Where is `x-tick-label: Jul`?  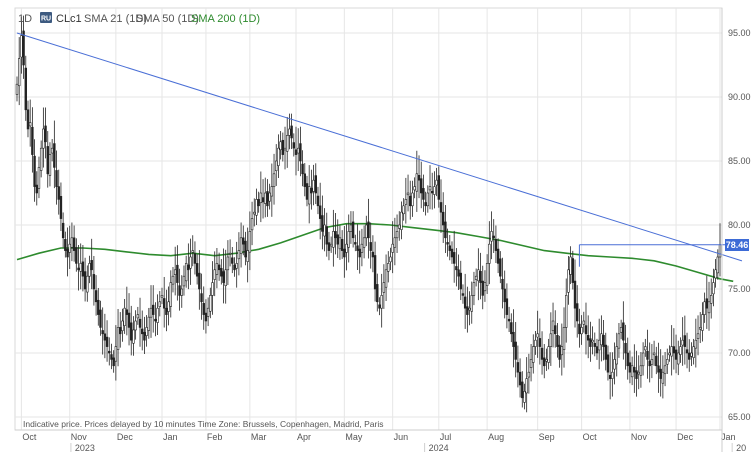
x-tick-label: Jul is located at coordinates (446, 437).